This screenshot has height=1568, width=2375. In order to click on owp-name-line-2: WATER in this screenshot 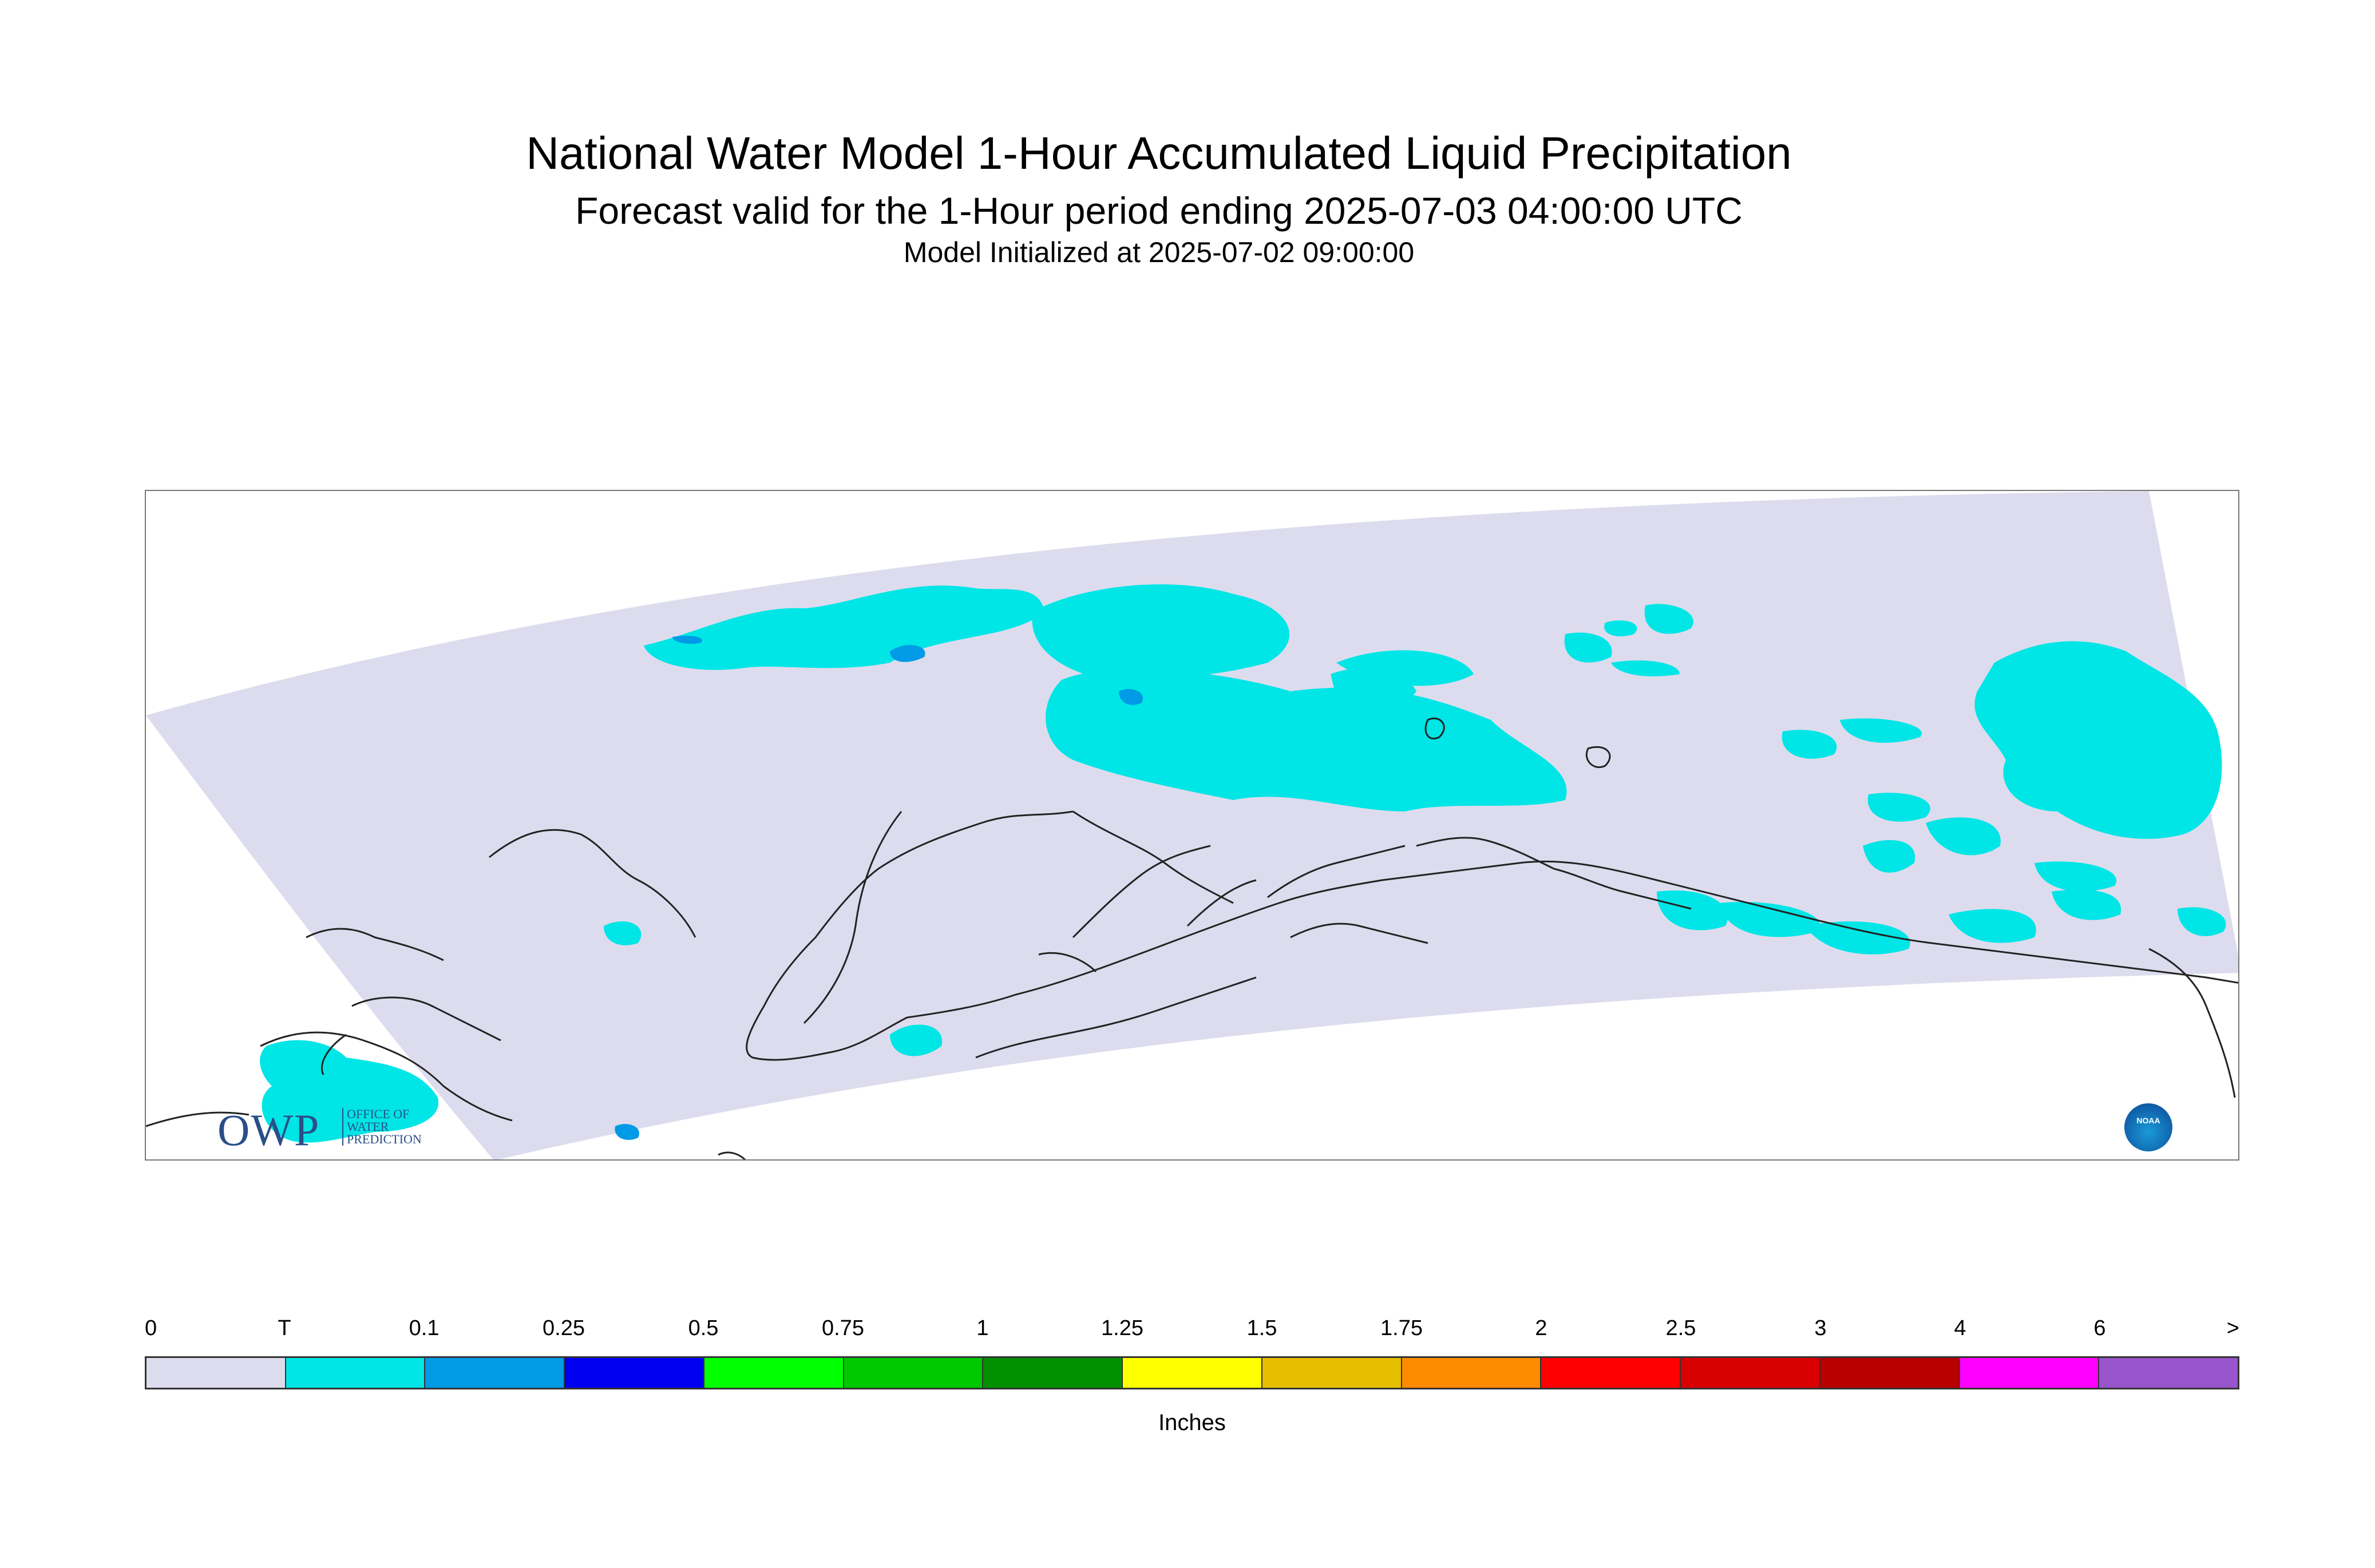, I will do `click(368, 1126)`.